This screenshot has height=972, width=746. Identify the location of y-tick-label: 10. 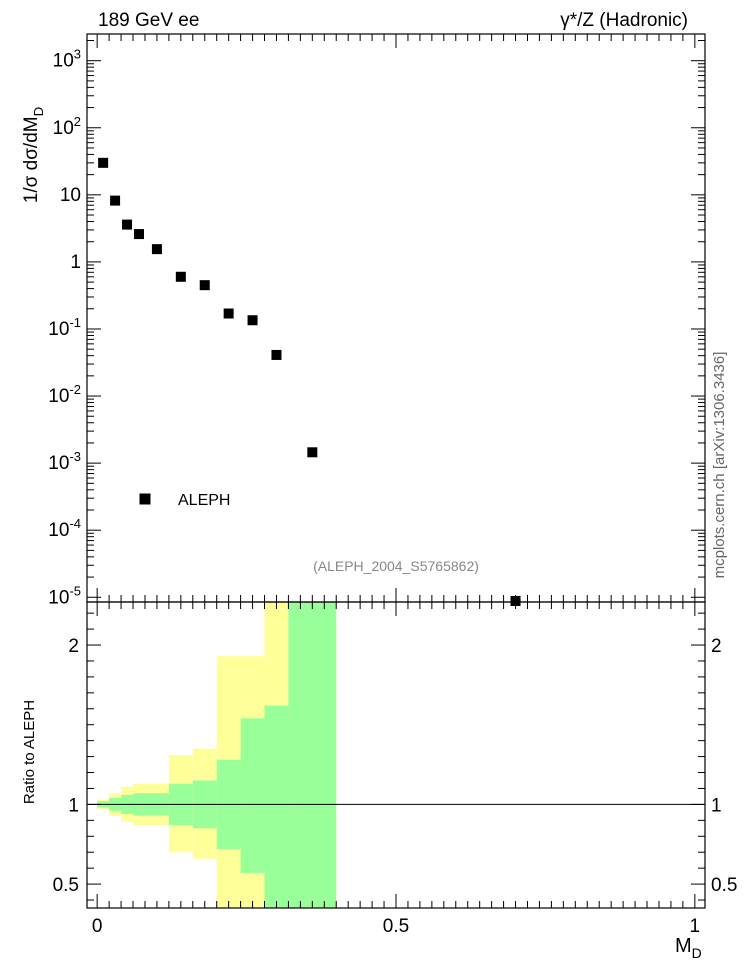
(70, 195).